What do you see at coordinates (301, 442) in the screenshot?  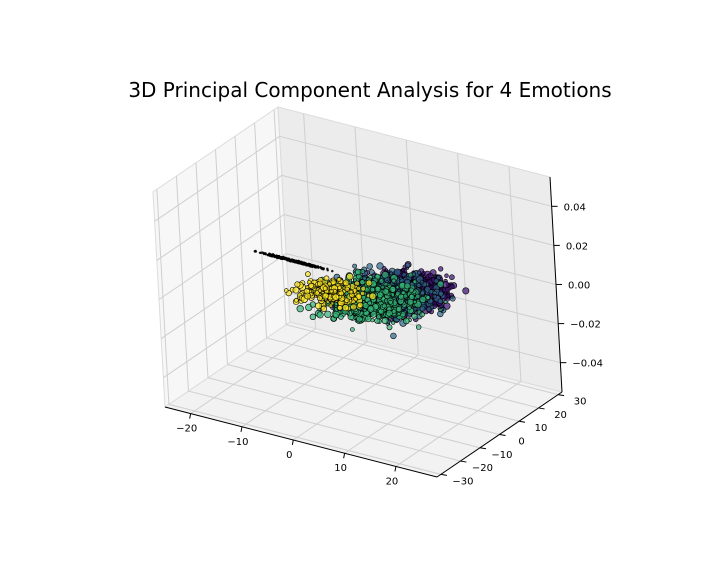 I see `x-axis-line` at bounding box center [301, 442].